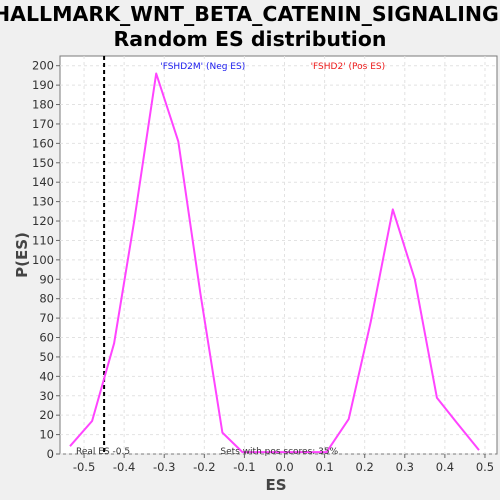  I want to click on chart-title-line-2: Random ES distribution, so click(250, 39).